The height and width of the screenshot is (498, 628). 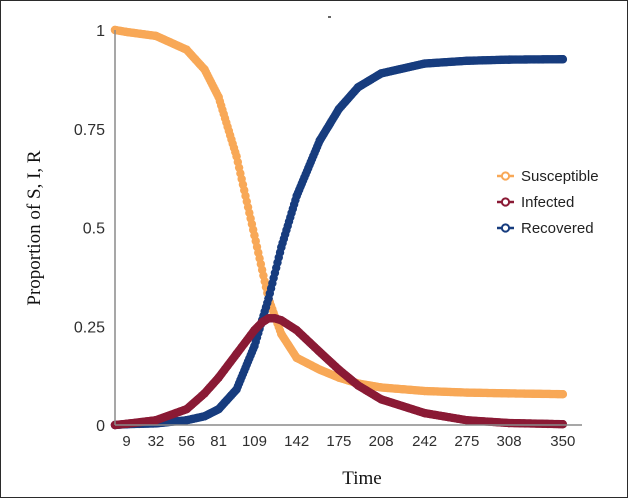 I want to click on y-tick-label: 0.75, so click(x=89, y=130).